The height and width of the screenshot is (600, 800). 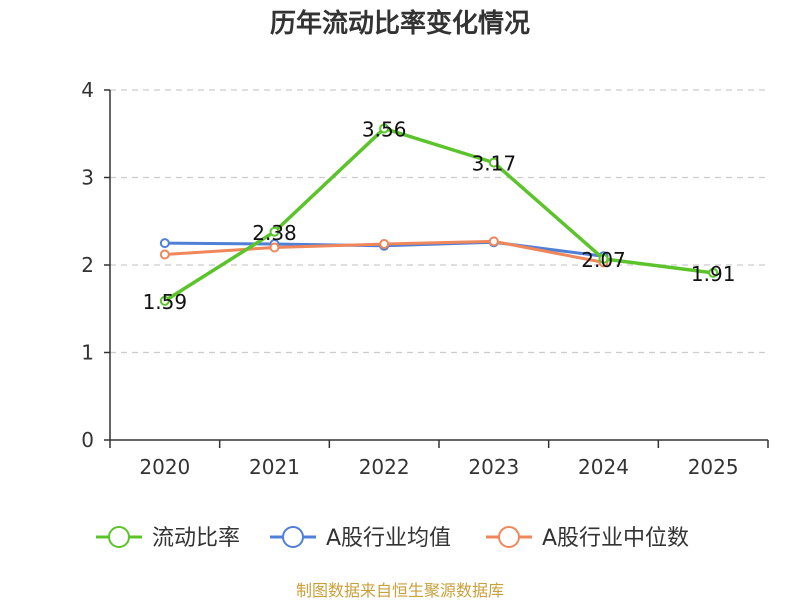 What do you see at coordinates (87, 440) in the screenshot?
I see `y-tick-label: 0` at bounding box center [87, 440].